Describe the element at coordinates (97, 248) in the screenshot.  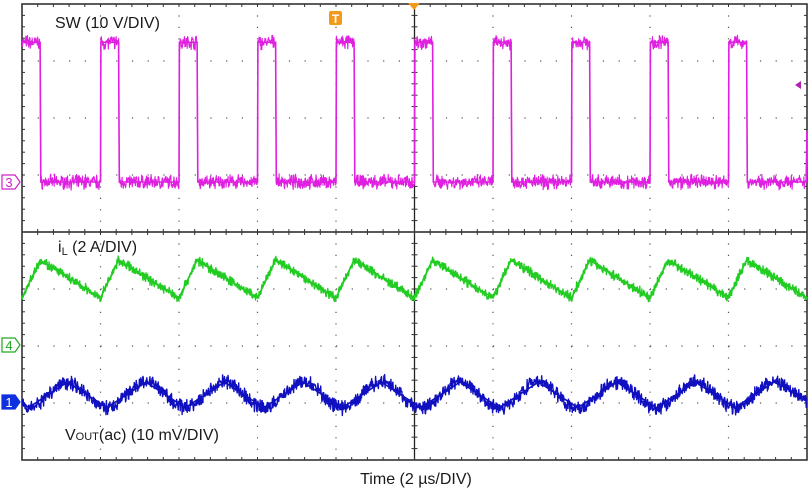
I see `il-trace-label: iL (2 A/DIV)` at that location.